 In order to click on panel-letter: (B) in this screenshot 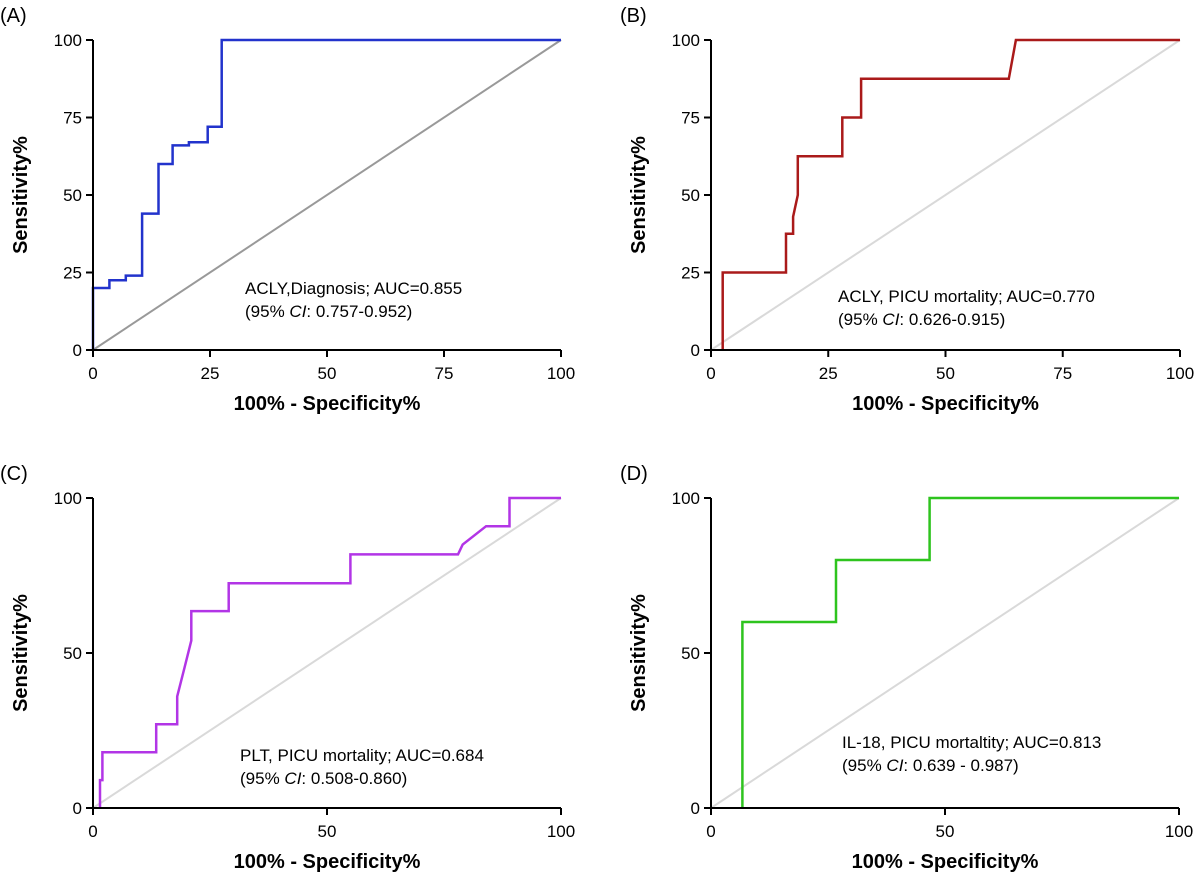, I will do `click(633, 16)`.